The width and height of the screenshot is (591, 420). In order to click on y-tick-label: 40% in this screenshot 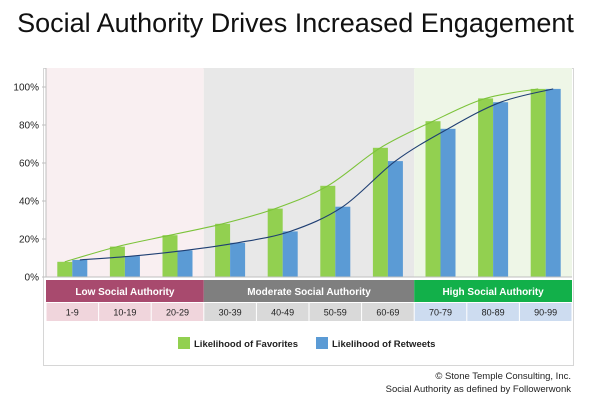, I will do `click(29, 202)`.